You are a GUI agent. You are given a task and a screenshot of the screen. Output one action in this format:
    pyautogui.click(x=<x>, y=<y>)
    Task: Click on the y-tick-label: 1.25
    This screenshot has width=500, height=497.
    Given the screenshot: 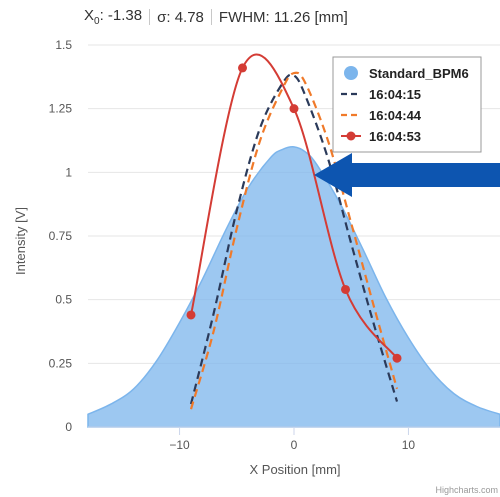 What is the action you would take?
    pyautogui.click(x=61, y=109)
    